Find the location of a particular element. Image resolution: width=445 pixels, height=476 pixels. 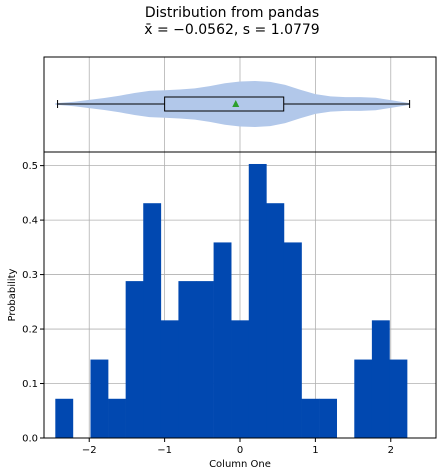

chart-title: Distribution from pandas is located at coordinates (232, 13).